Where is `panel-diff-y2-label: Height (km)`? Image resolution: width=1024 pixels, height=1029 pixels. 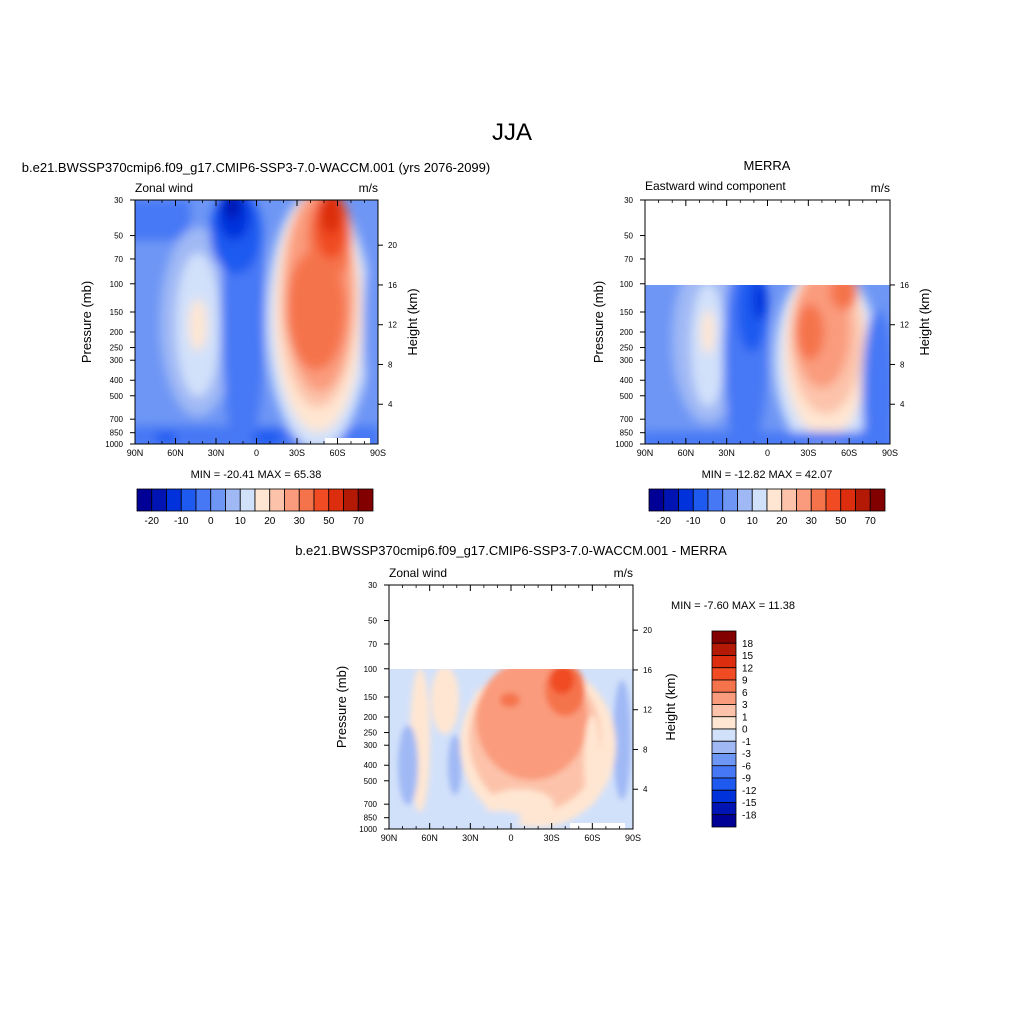
panel-diff-y2-label: Height (km) is located at coordinates (670, 706).